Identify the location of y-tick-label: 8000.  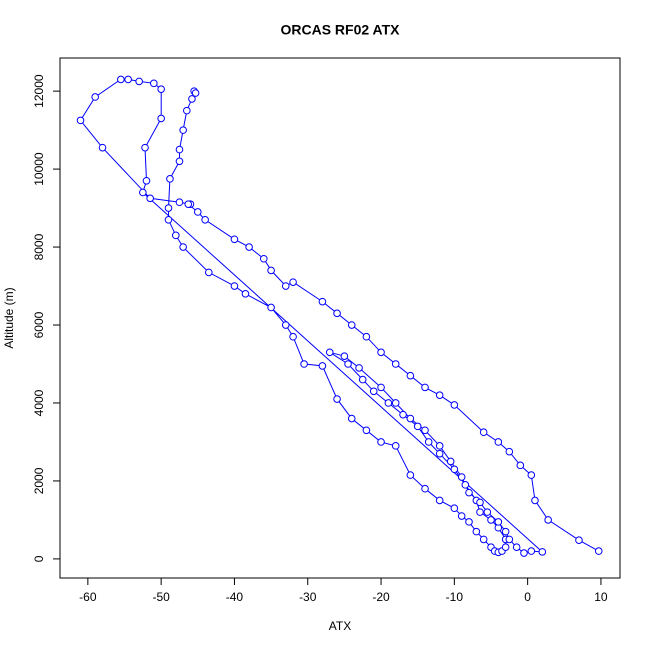
(39, 246).